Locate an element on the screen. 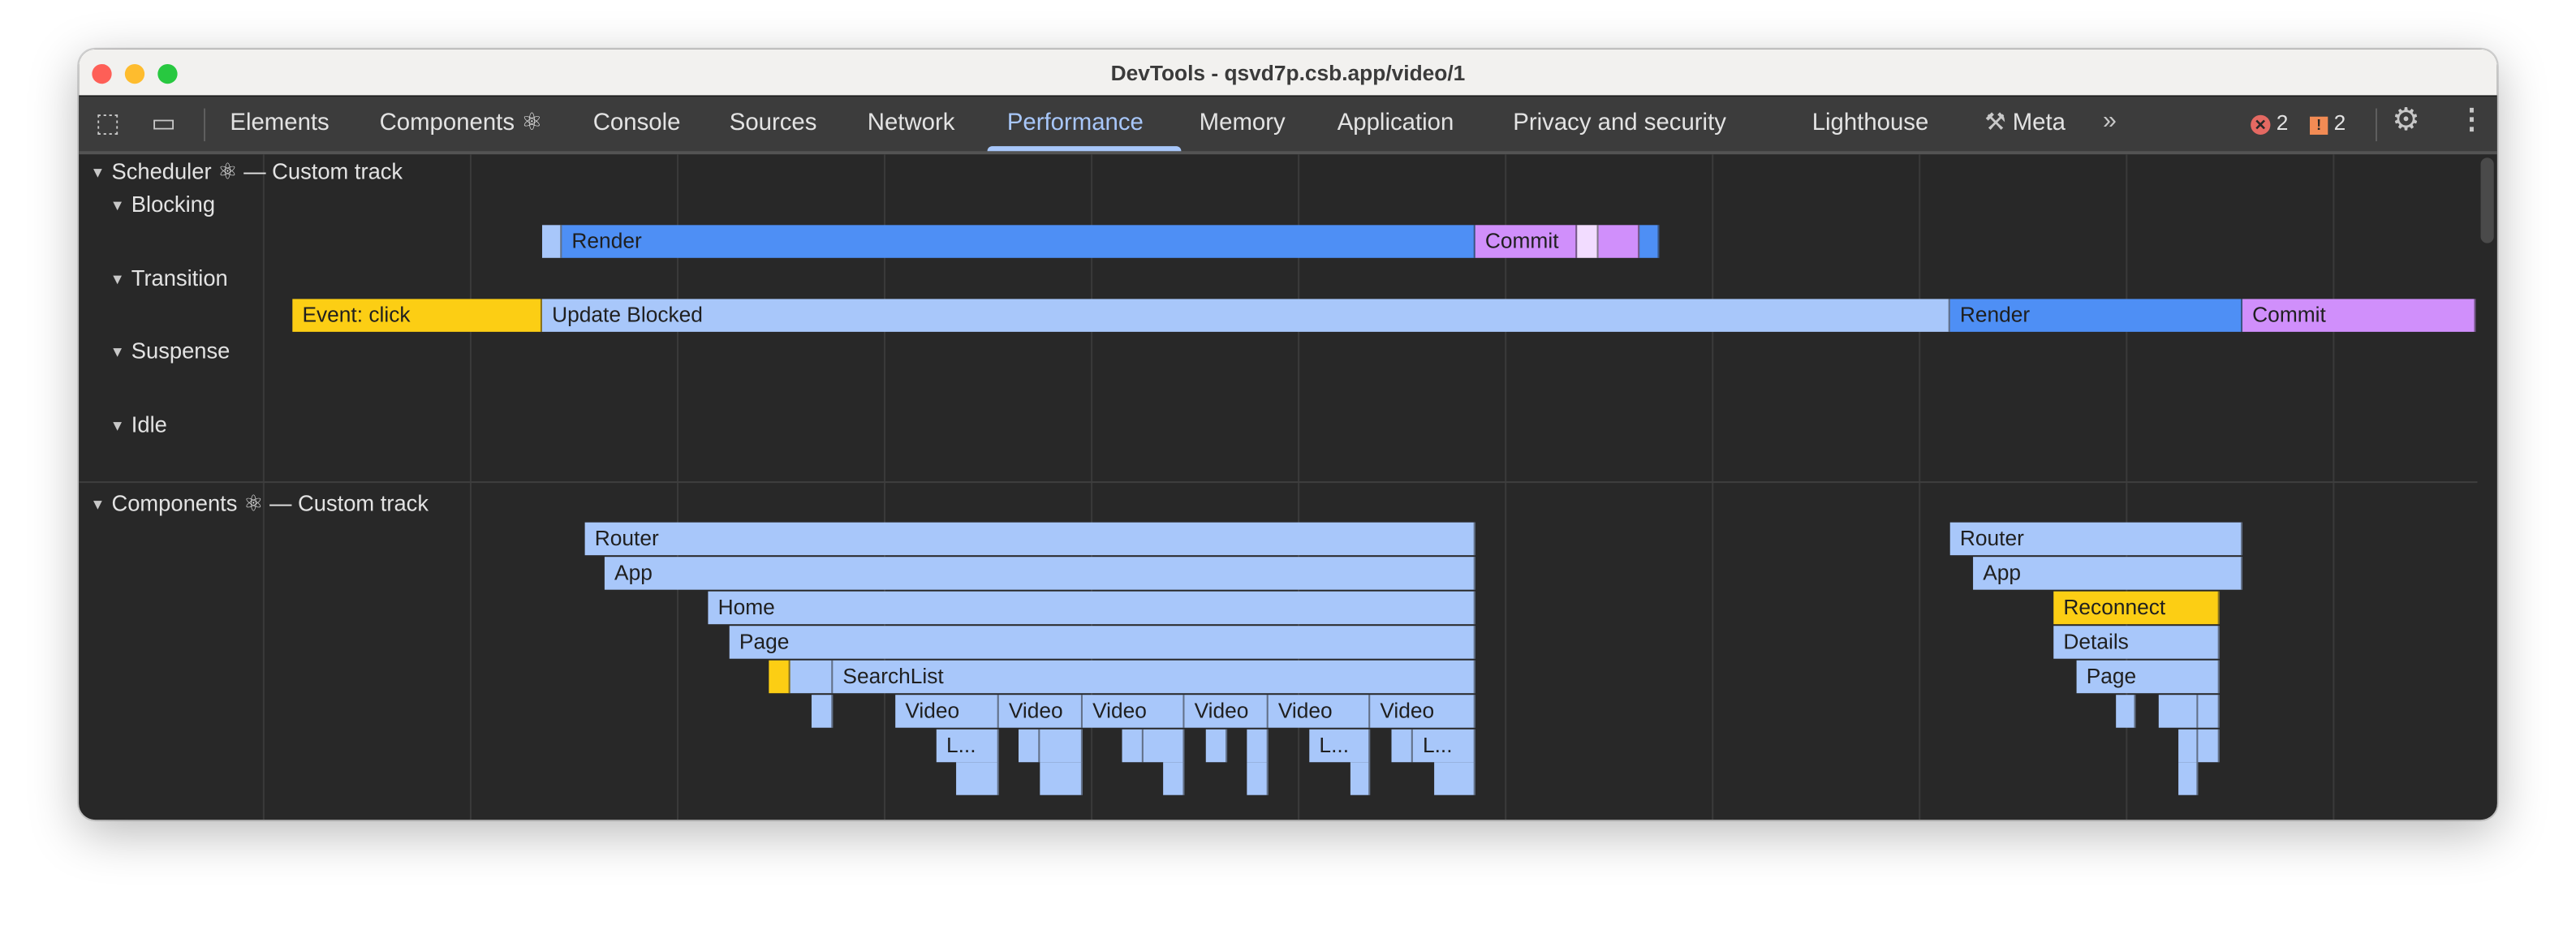 The height and width of the screenshot is (930, 2576). tab-components: Components ⚛ is located at coordinates (461, 123).